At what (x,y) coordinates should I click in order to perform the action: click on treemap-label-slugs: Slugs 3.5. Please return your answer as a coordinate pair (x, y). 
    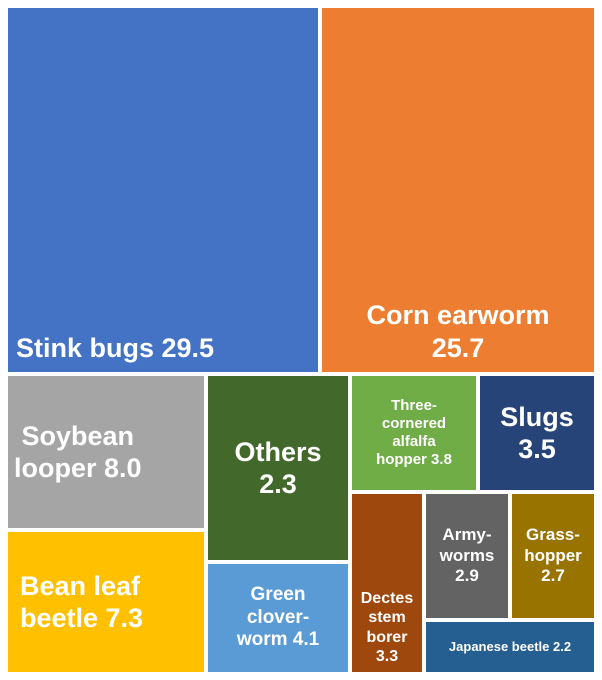
    Looking at the image, I should click on (537, 433).